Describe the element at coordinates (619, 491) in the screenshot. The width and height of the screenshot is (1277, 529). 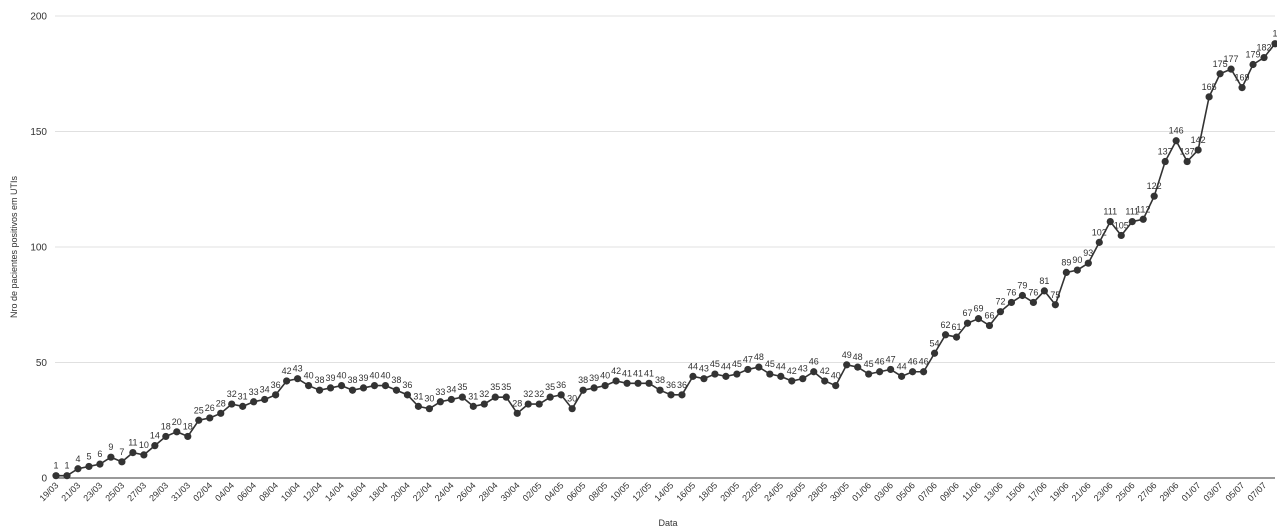
I see `x-tick-label: 10/05` at that location.